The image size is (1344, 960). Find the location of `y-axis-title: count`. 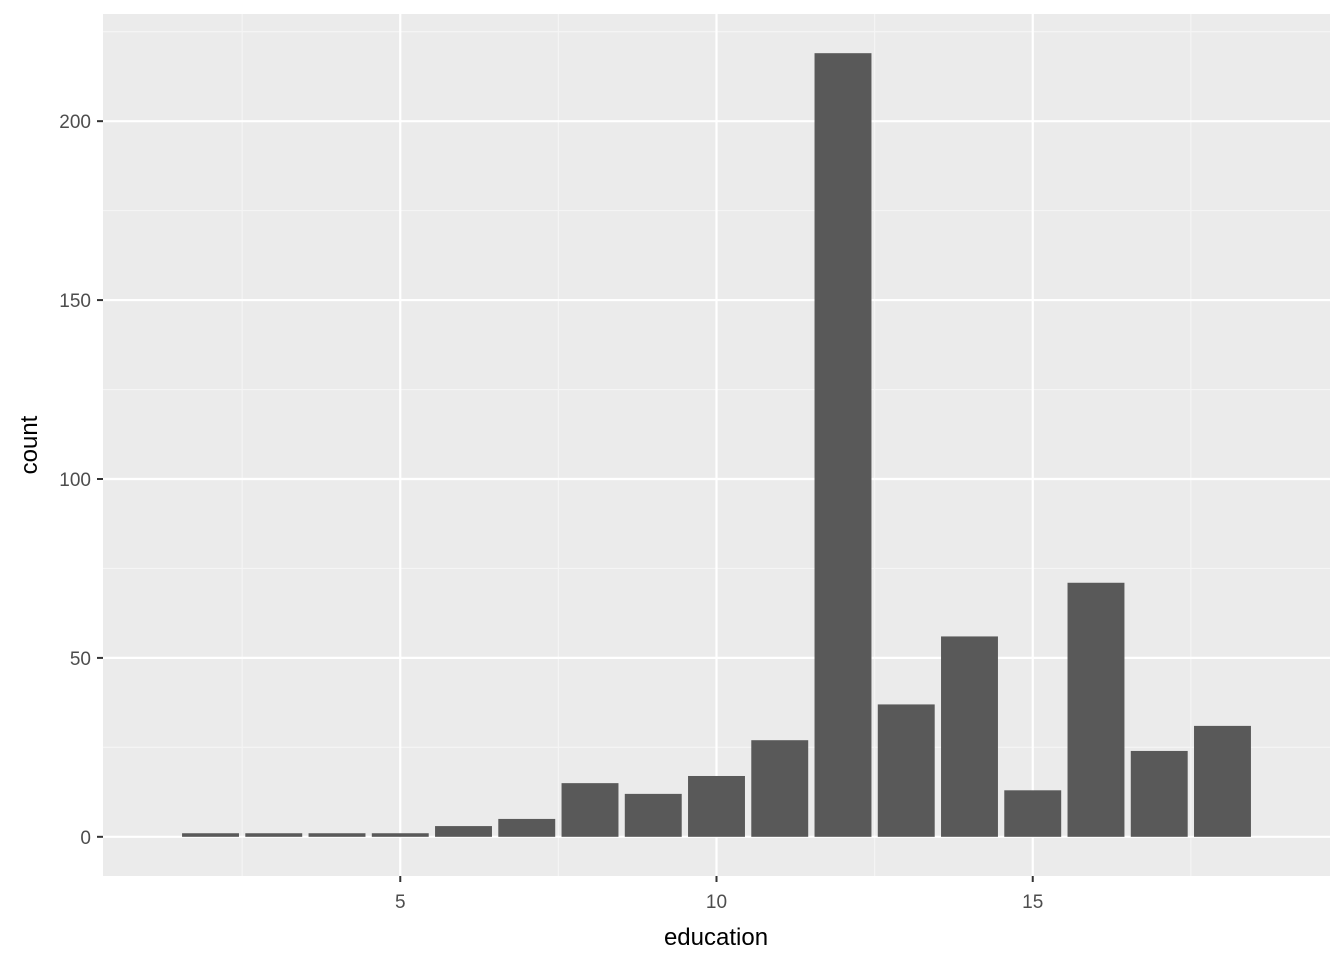

y-axis-title: count is located at coordinates (29, 444).